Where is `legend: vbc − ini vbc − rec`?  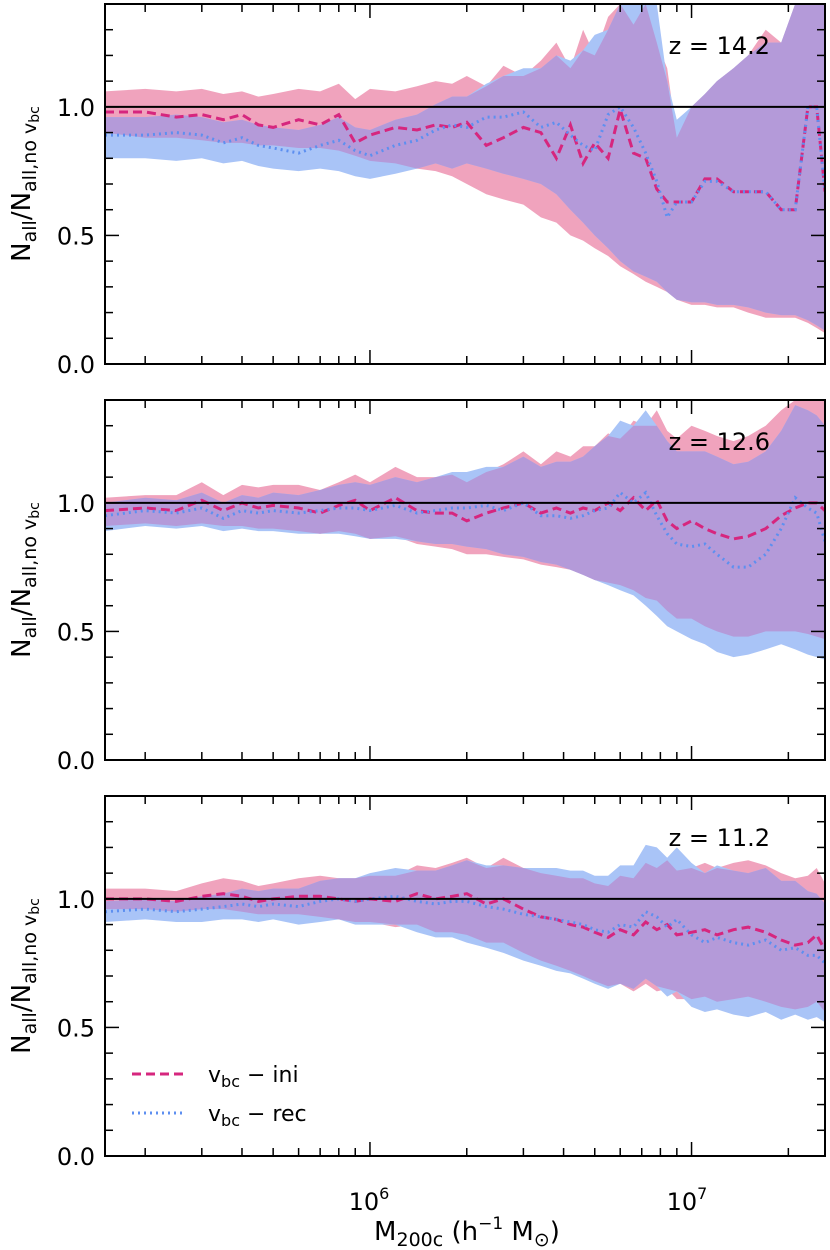 legend: vbc − ini vbc − rec is located at coordinates (219, 1096).